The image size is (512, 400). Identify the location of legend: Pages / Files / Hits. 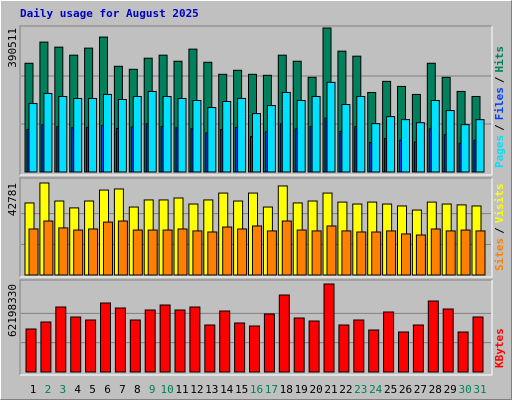
(499, 107).